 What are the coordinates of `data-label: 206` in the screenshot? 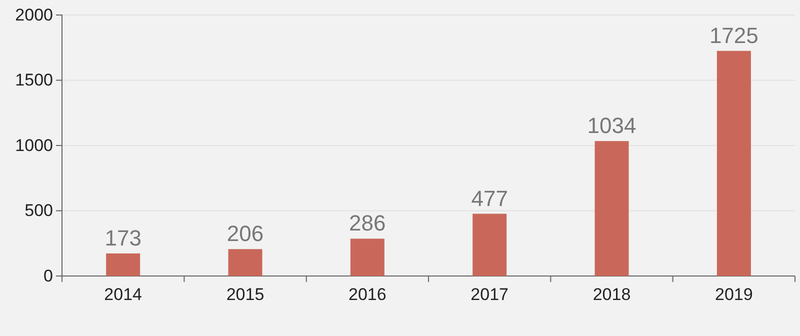 It's located at (245, 233).